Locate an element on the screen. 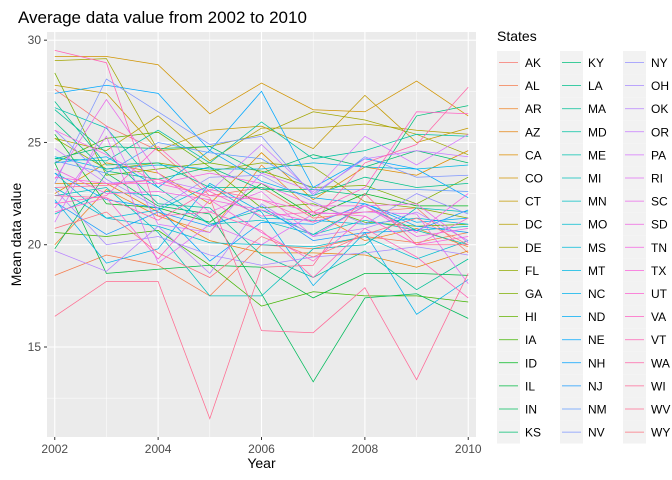  series-line-nm is located at coordinates (261, 167).